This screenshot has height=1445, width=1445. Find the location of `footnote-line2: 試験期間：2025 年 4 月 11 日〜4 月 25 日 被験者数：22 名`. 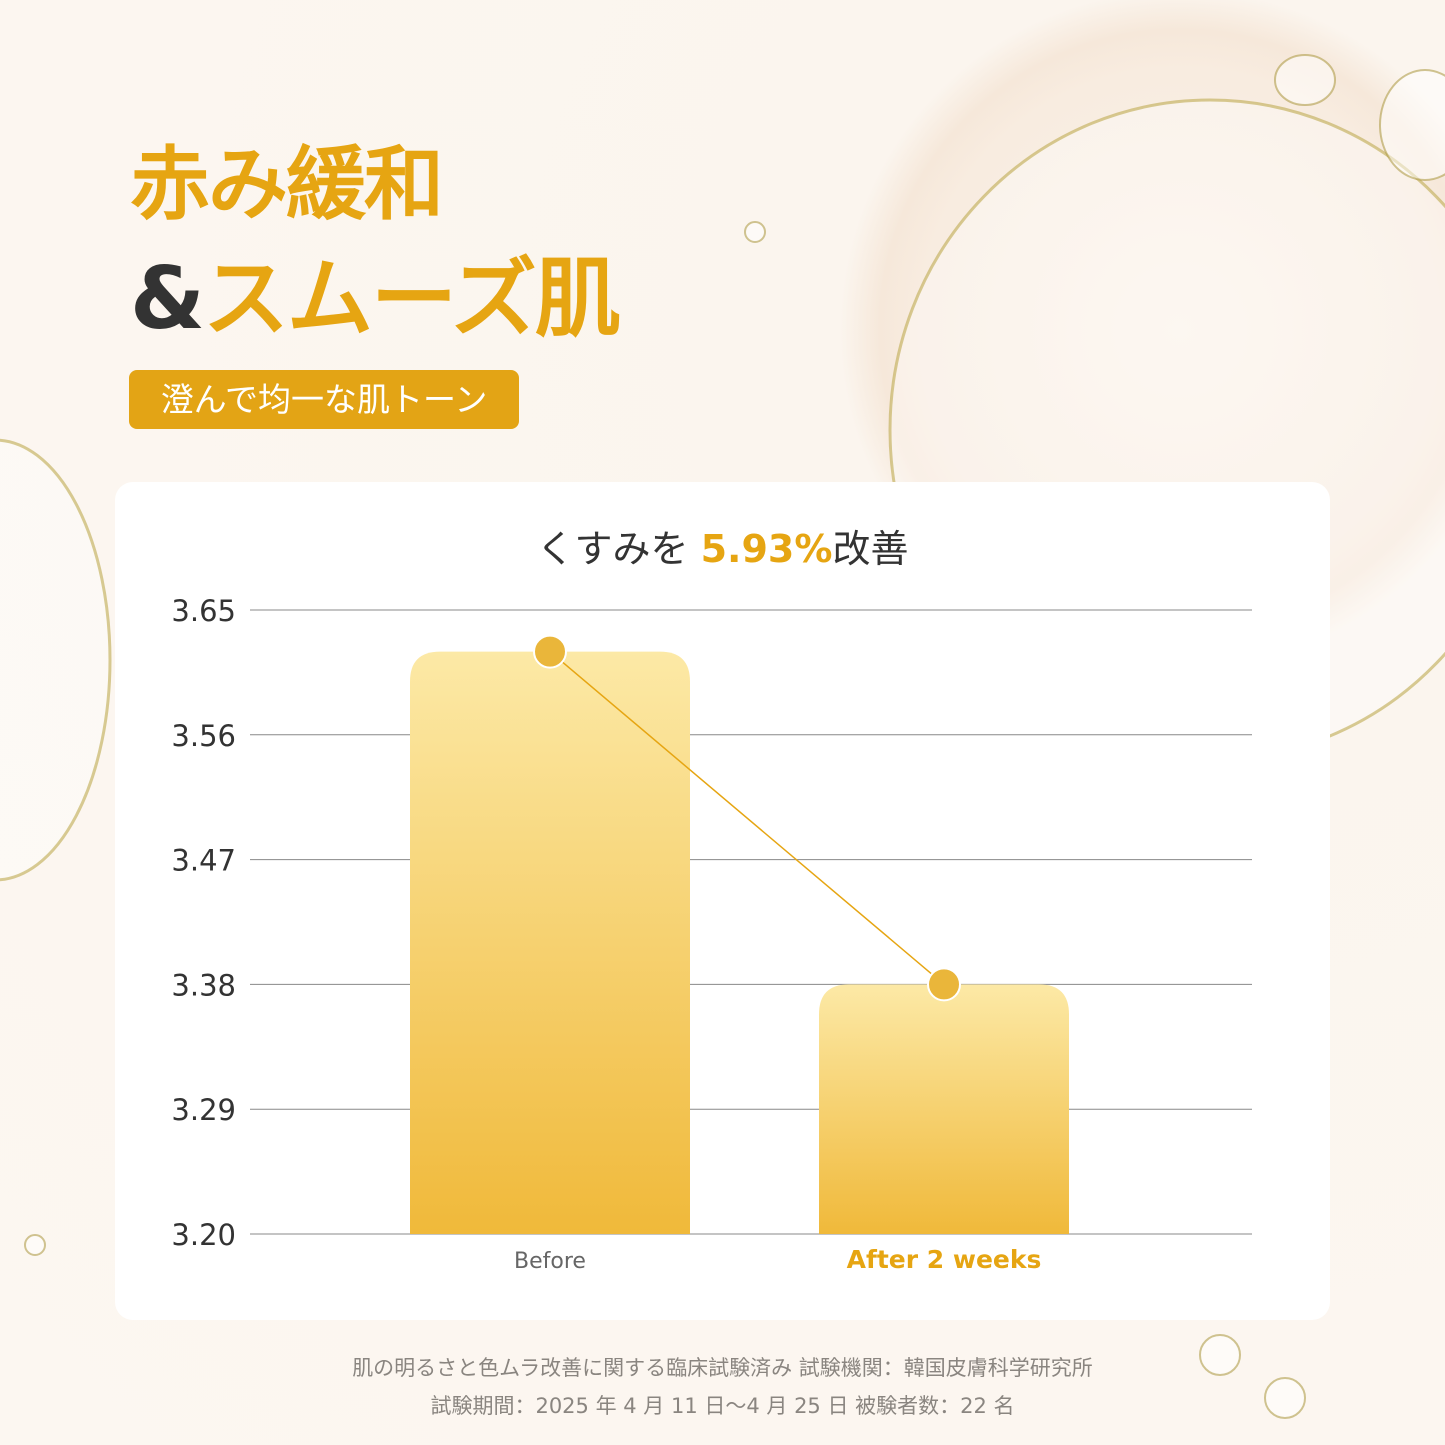

footnote-line2: 試験期間：2025 年 4 月 11 日〜4 月 25 日 被験者数：22 名 is located at coordinates (722, 1406).